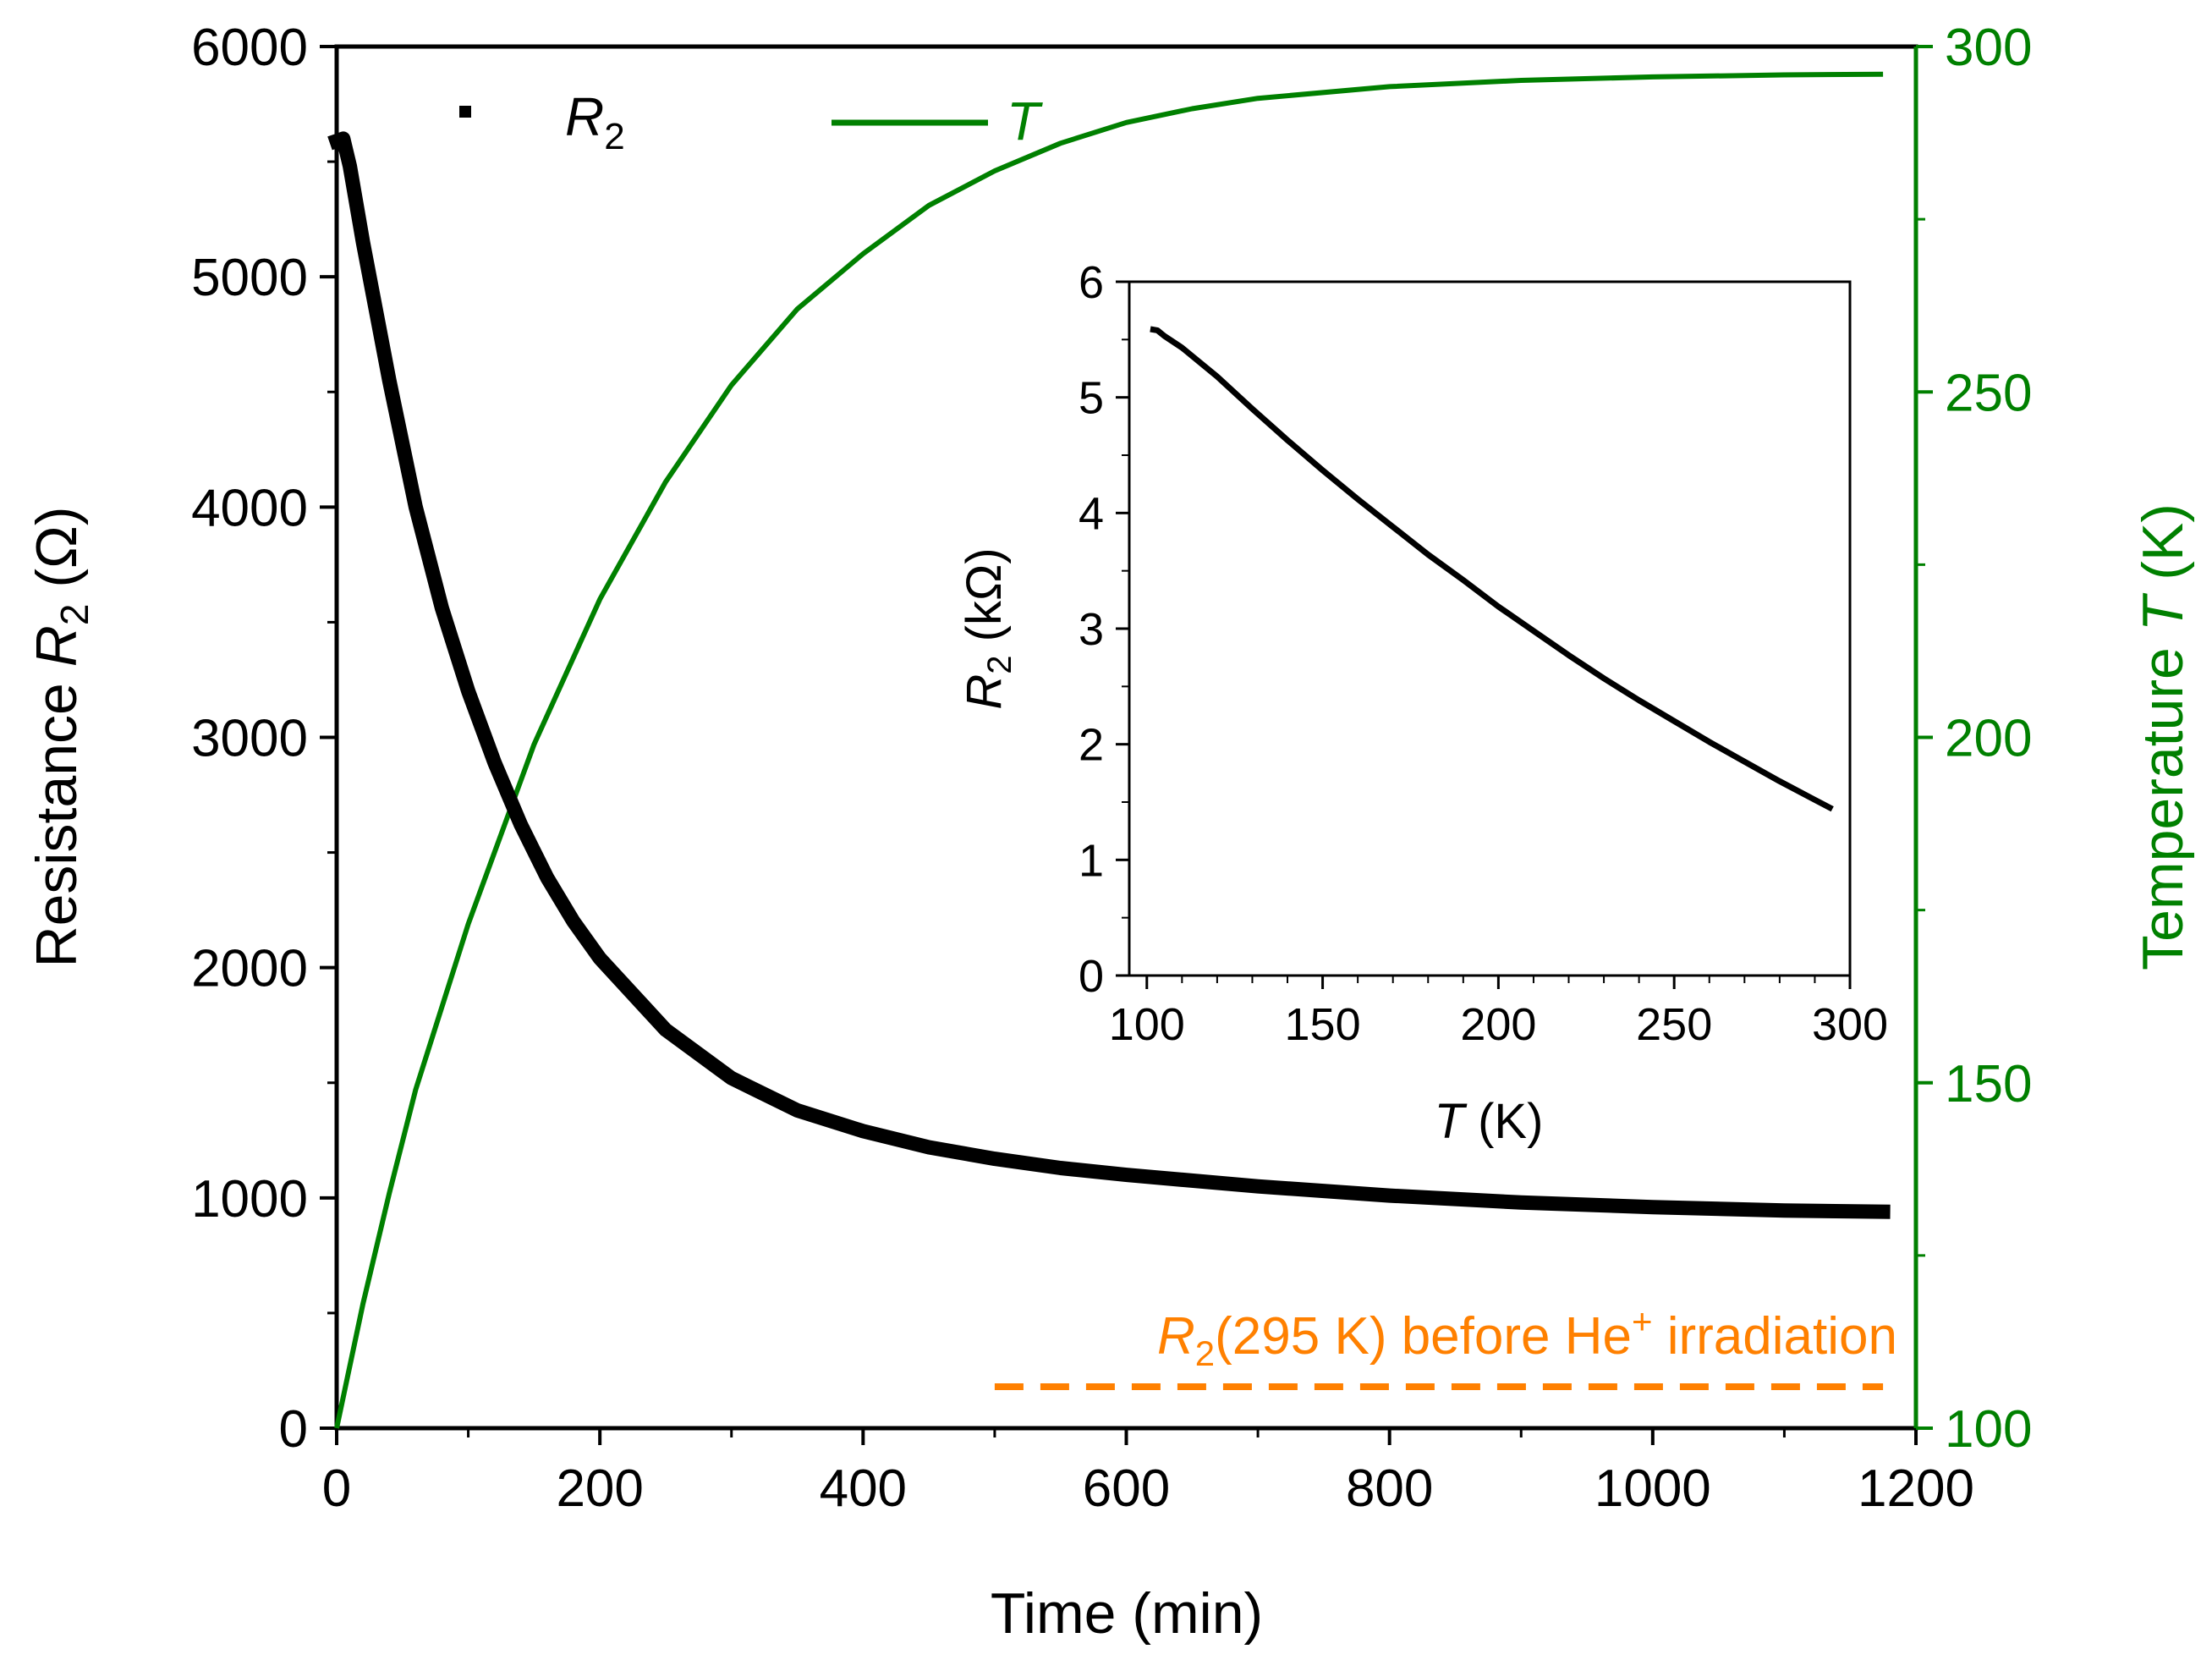  I want to click on y-left-tick-label: 3000, so click(249, 739).